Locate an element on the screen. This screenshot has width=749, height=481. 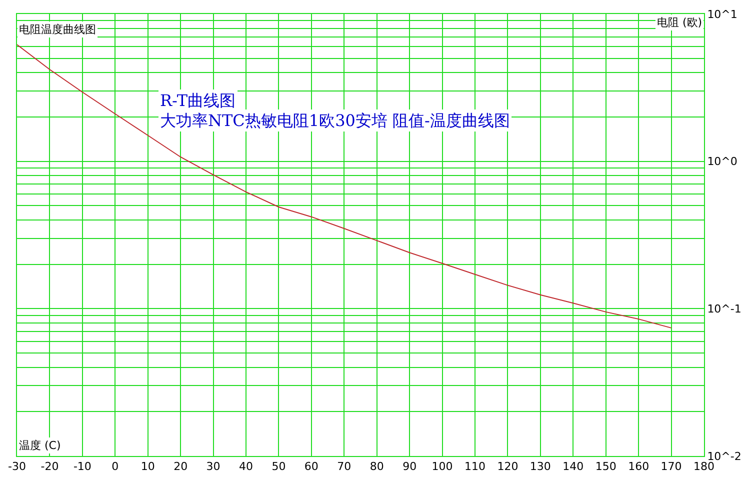
x-tick-label: 180 is located at coordinates (704, 467).